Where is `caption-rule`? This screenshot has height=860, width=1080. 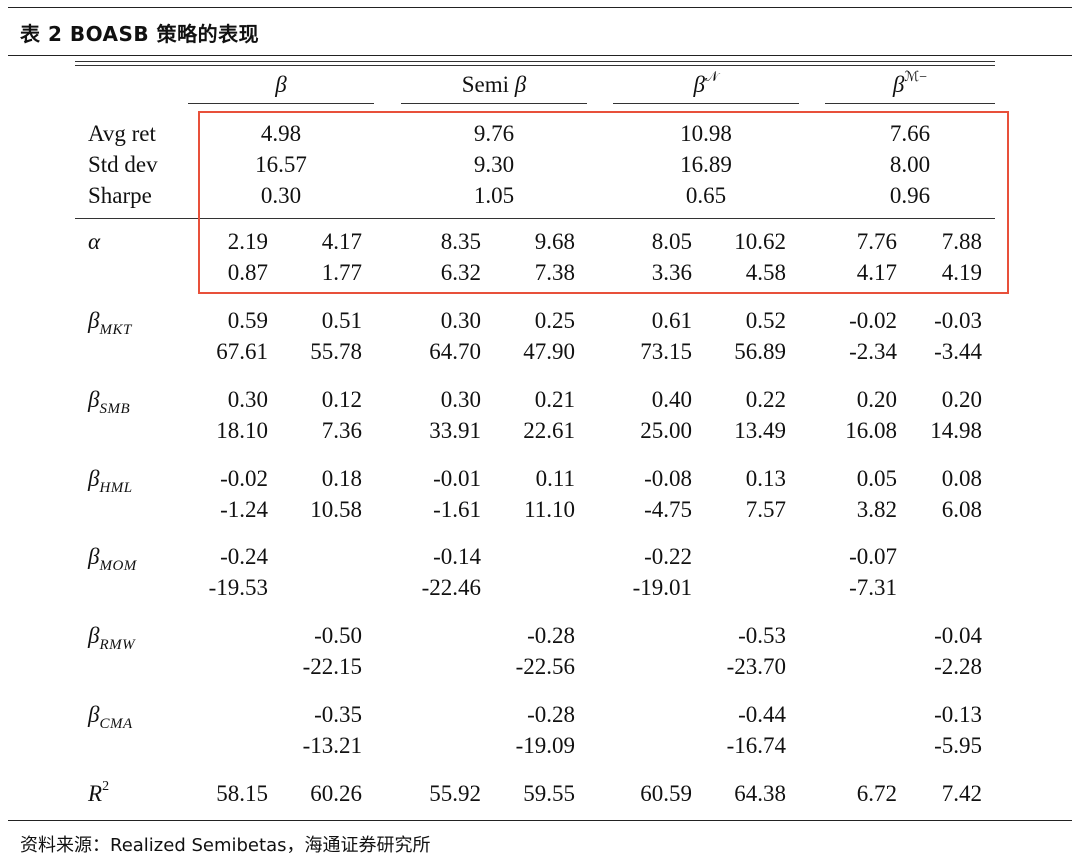 caption-rule is located at coordinates (540, 55).